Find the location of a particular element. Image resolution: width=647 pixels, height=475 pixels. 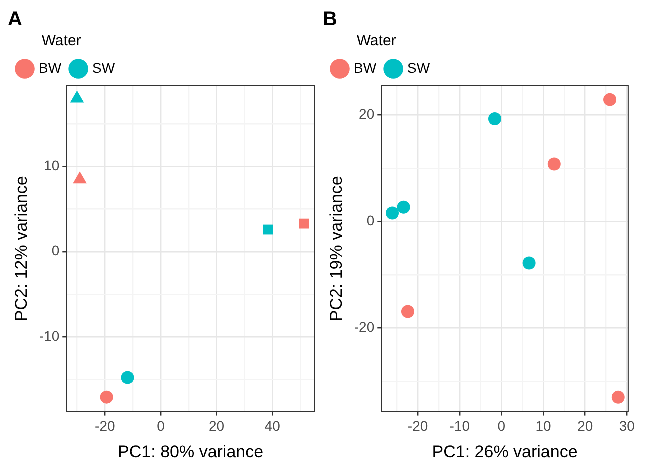

x-tick-label: -10 is located at coordinates (460, 426).